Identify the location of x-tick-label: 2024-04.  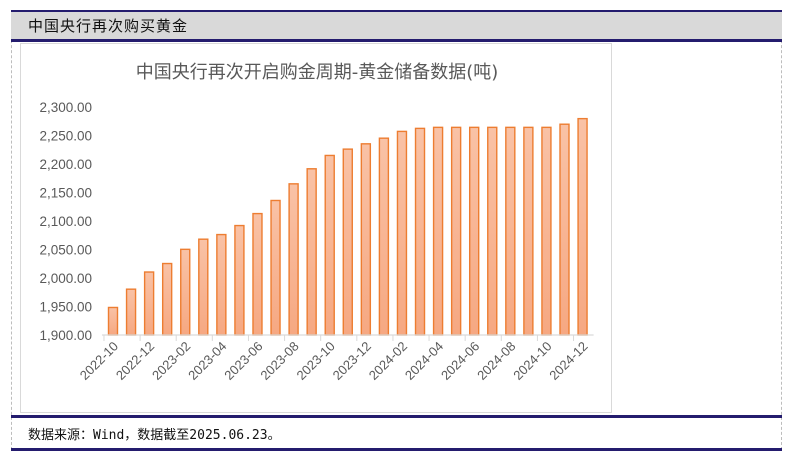
(424, 361).